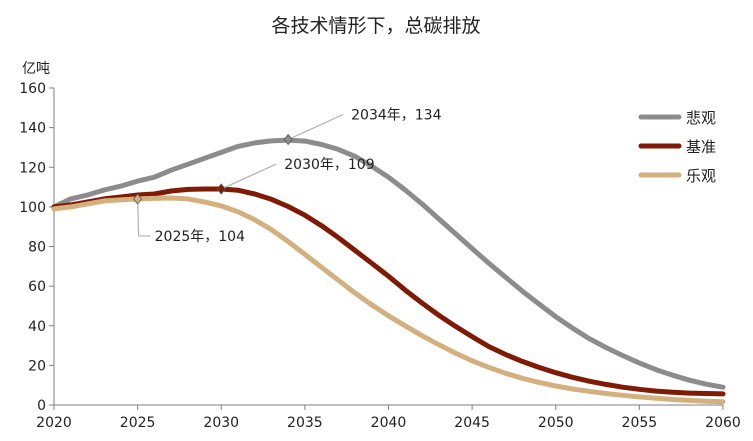 The image size is (753, 441). Describe the element at coordinates (701, 147) in the screenshot. I see `legend-label: 基准` at that location.